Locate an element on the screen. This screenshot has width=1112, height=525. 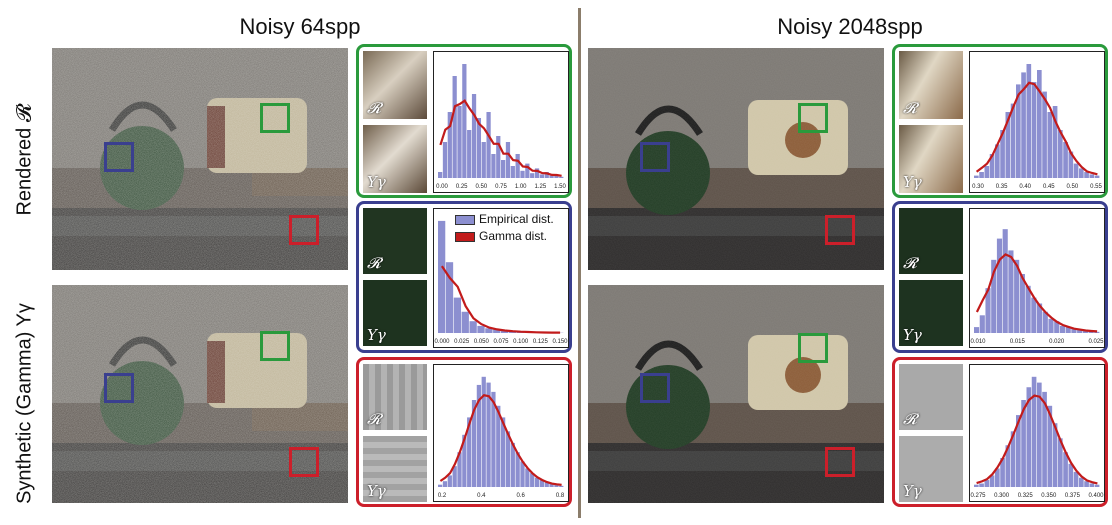
x-tick-label: 1.50 is located at coordinates (560, 187).